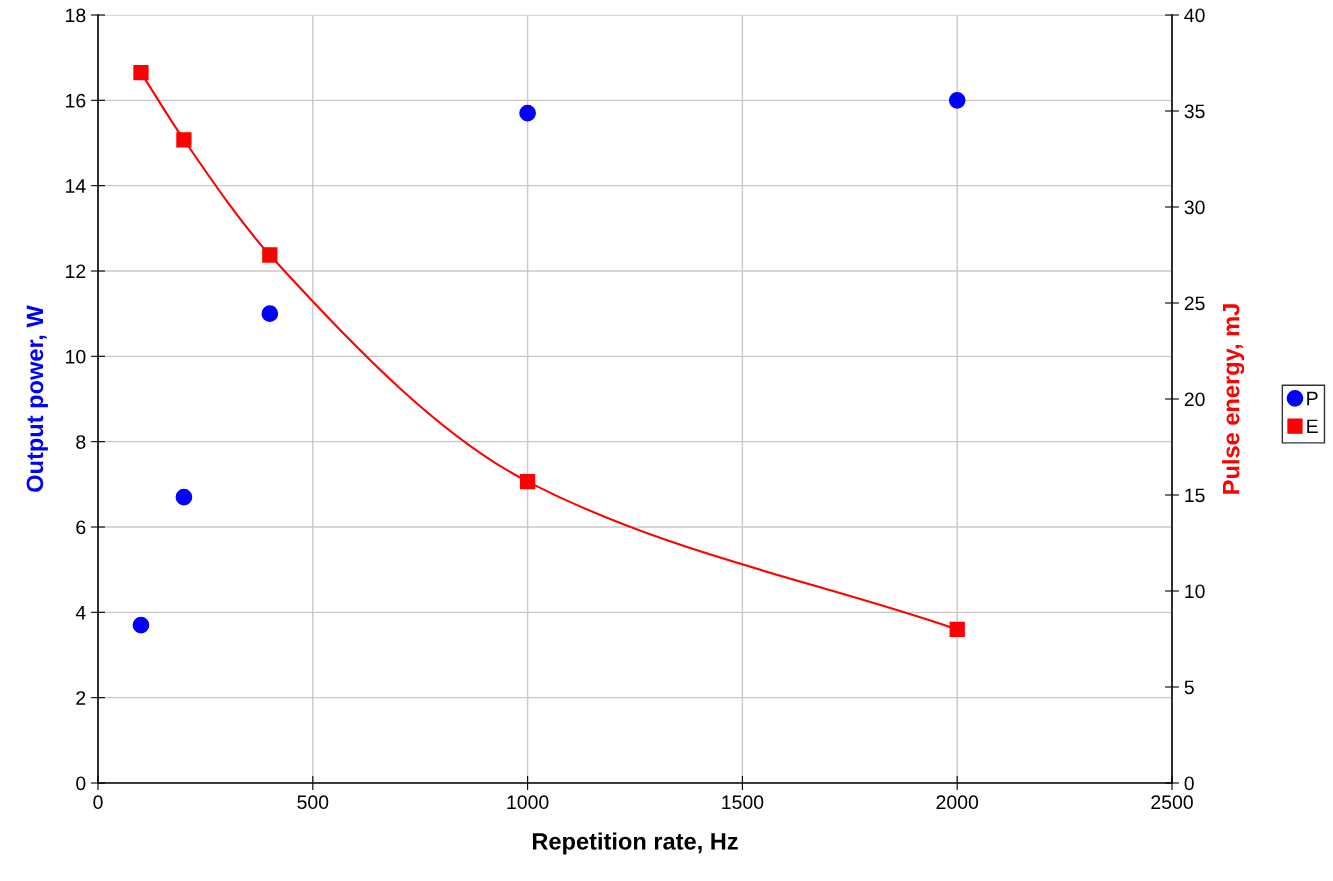 This screenshot has width=1333, height=881. Describe the element at coordinates (528, 802) in the screenshot. I see `x-tick-label: 1000` at that location.